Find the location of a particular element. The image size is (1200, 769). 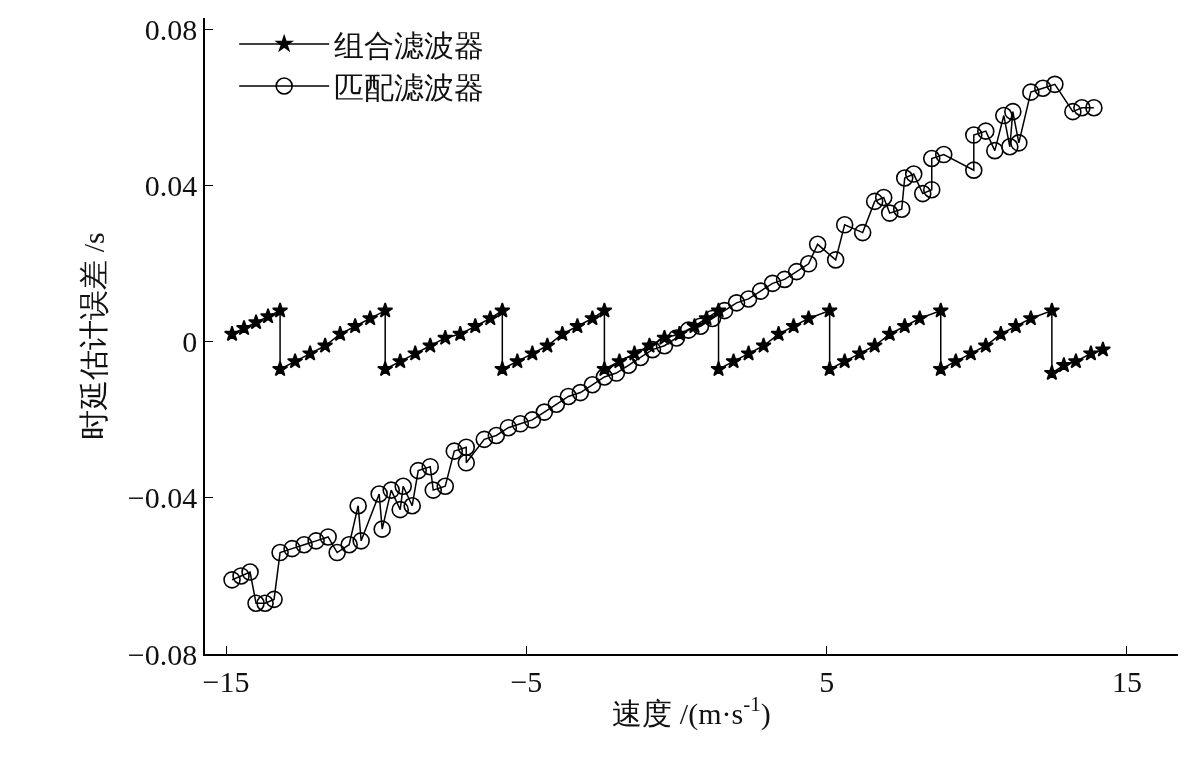

y-tick-label: −0.08 is located at coordinates (162, 654).